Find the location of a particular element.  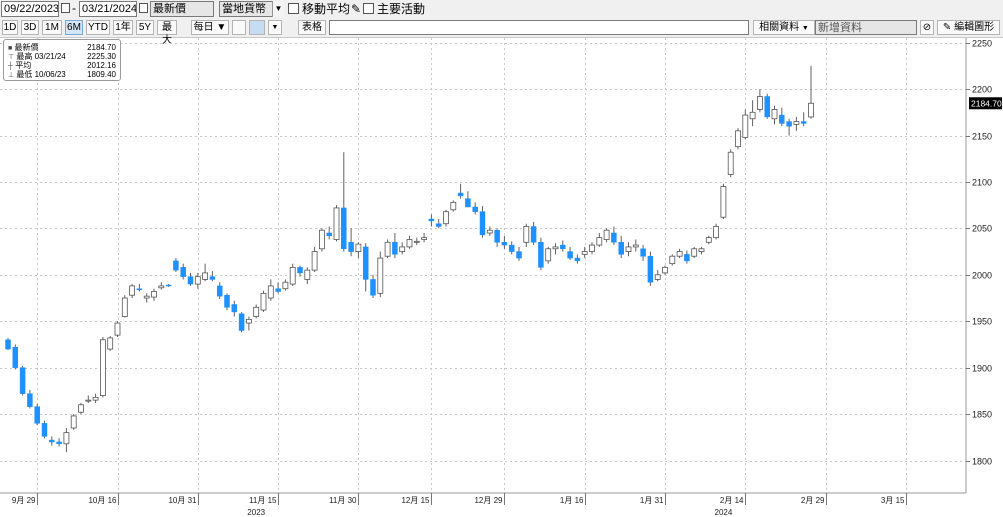

period-button: YTD is located at coordinates (98, 27).